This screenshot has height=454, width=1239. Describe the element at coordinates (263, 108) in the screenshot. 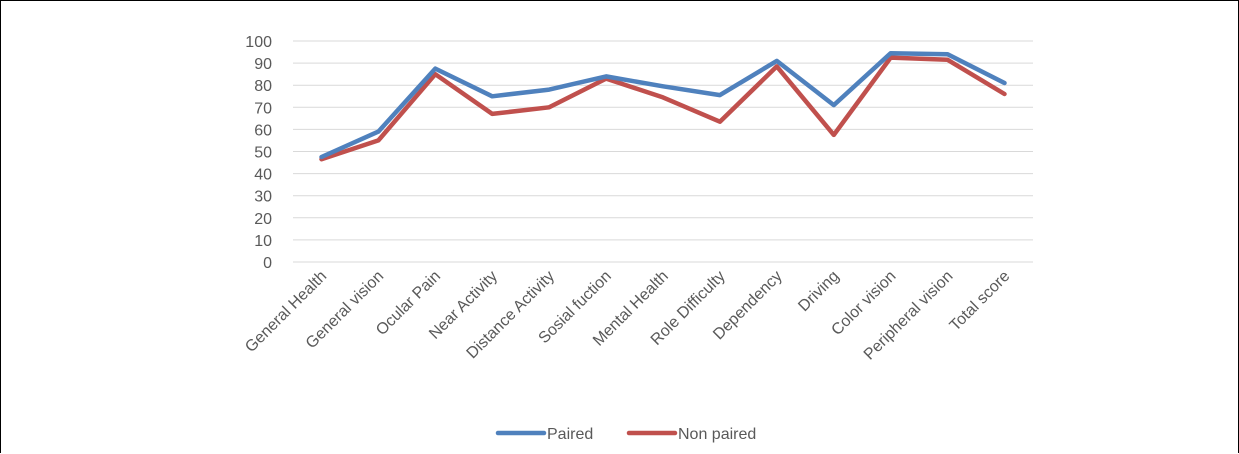

I see `y-tick-label: 70` at that location.